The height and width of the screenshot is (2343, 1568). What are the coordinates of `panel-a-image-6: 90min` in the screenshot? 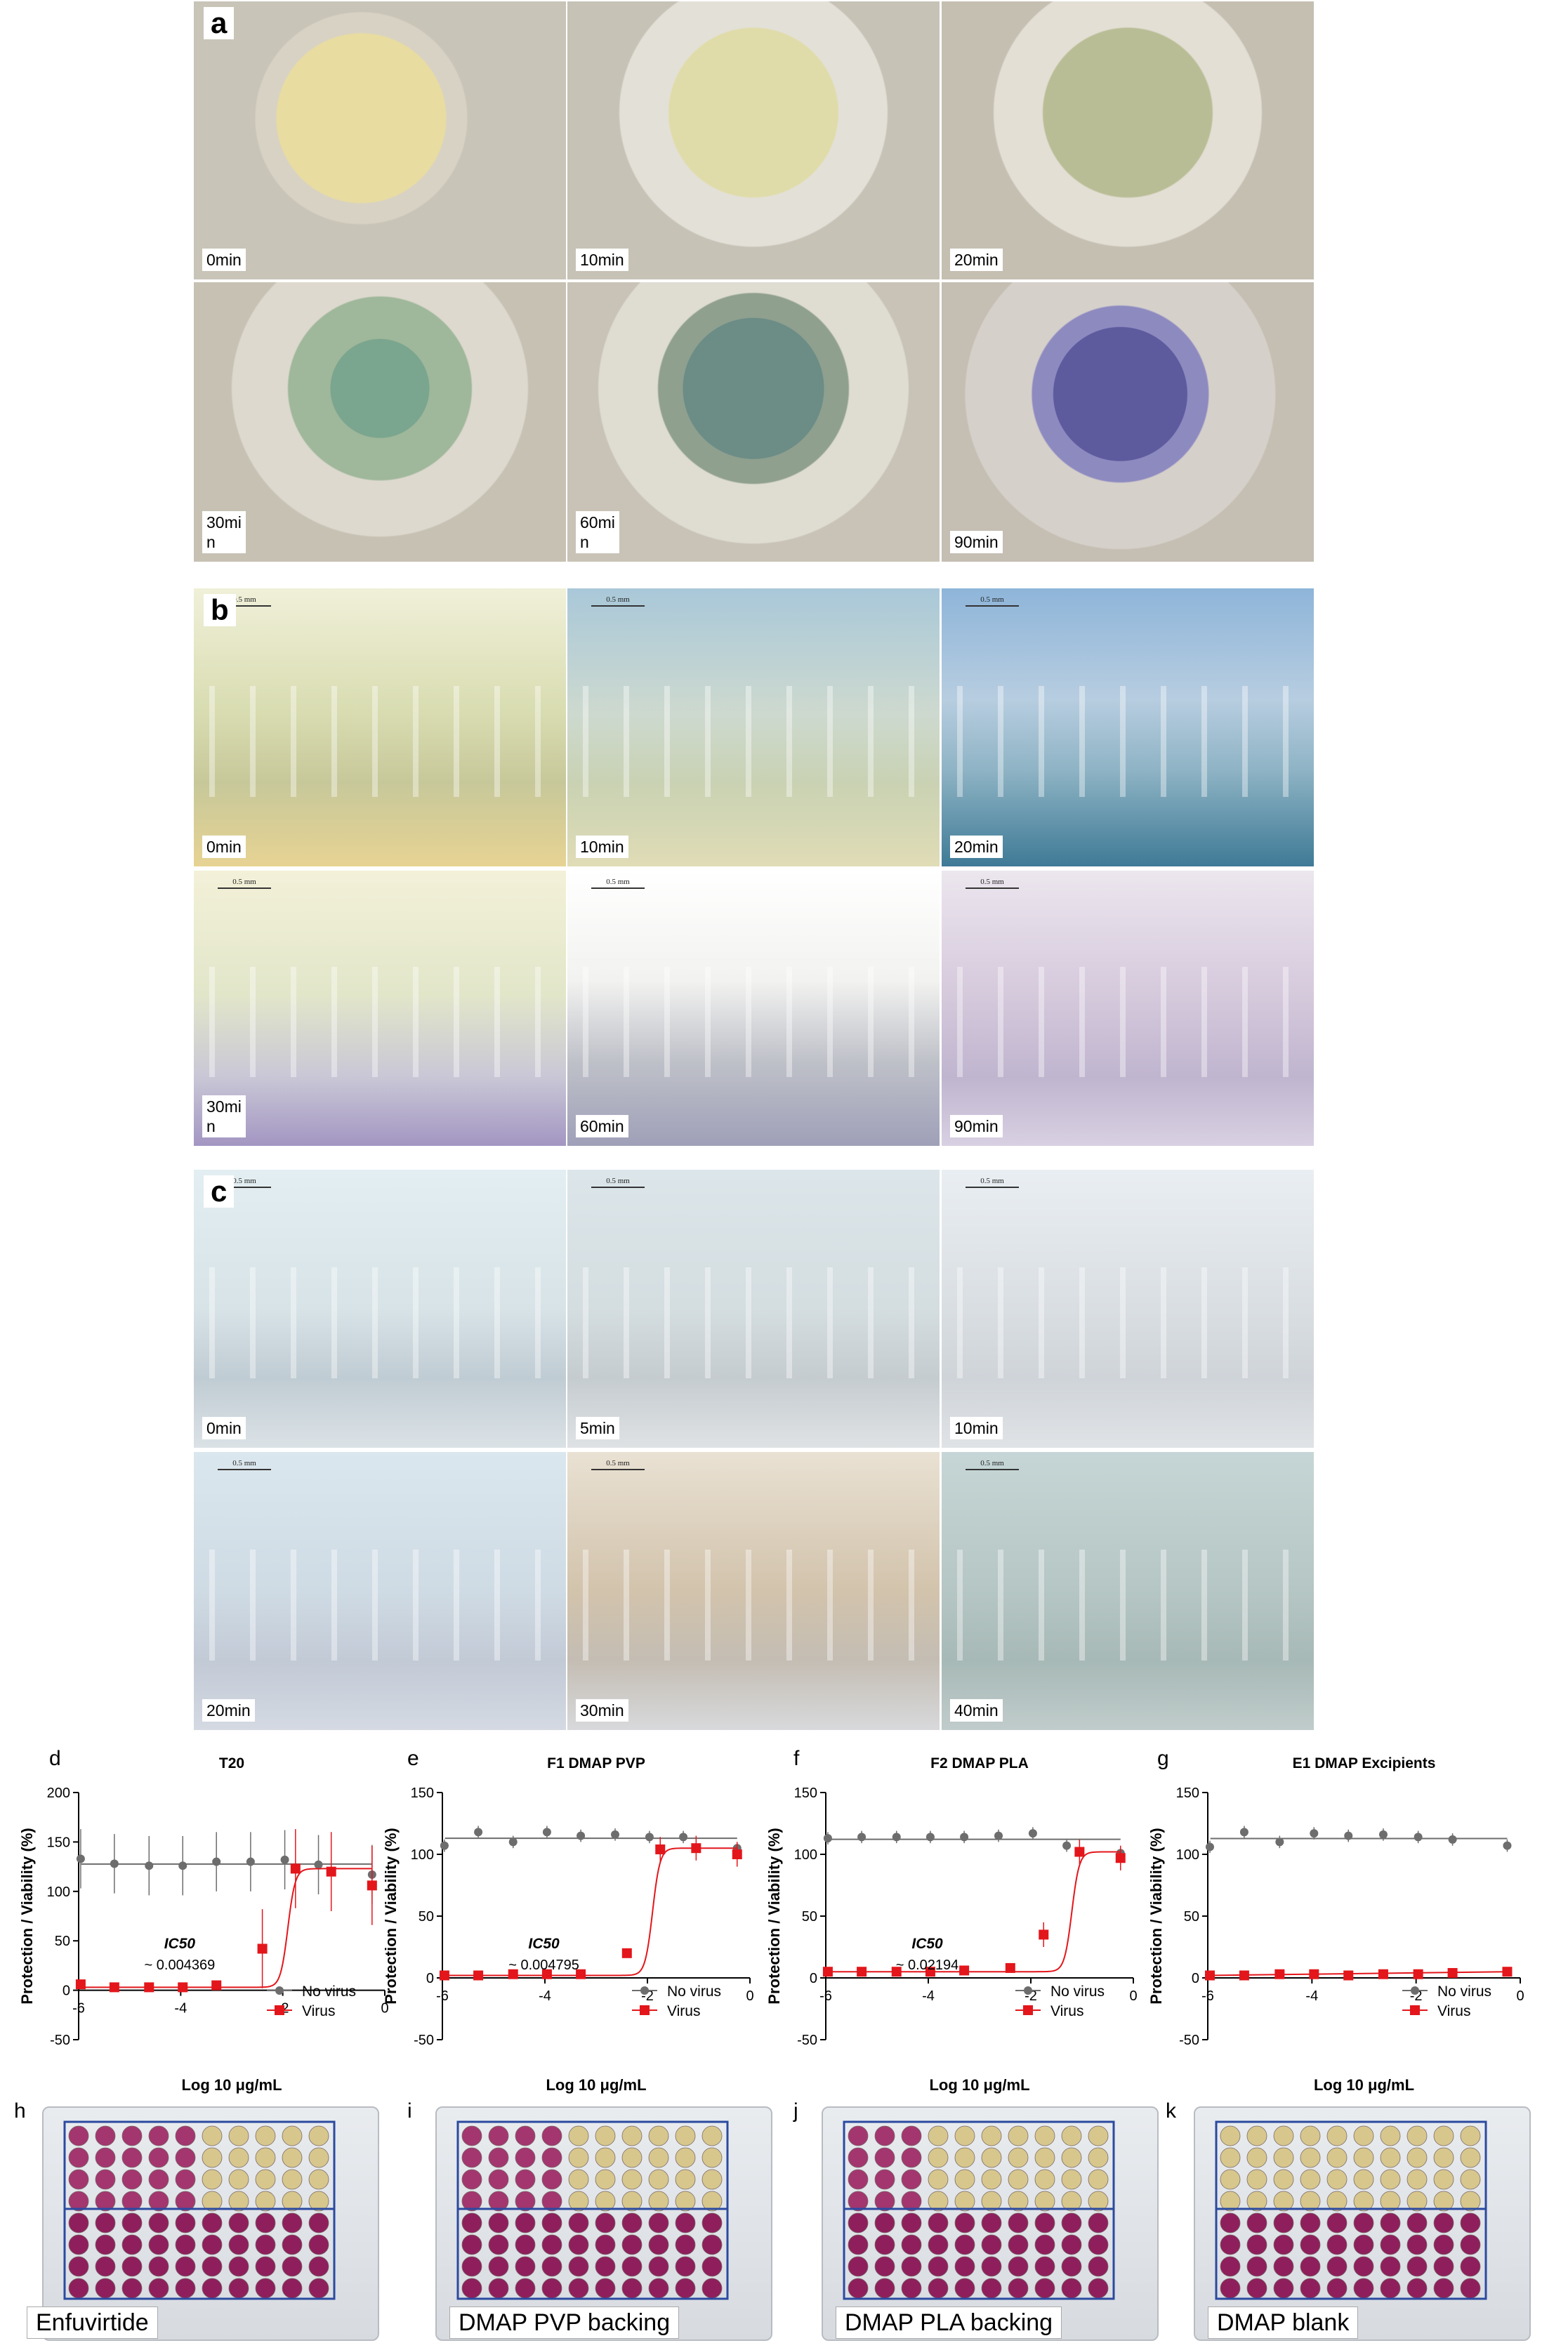 It's located at (1128, 422).